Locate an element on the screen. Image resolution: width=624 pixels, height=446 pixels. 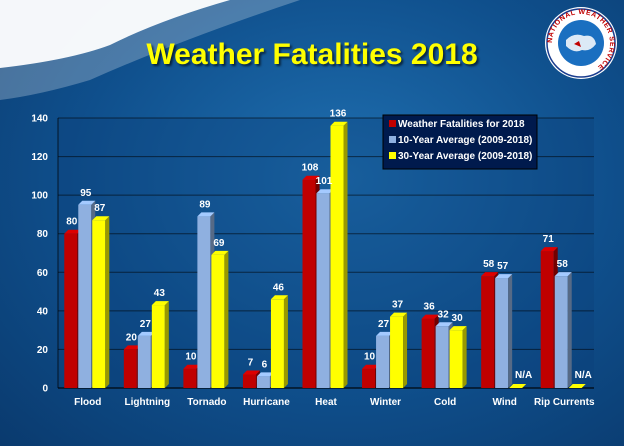
y-tick-label: 140 is located at coordinates (39, 119).